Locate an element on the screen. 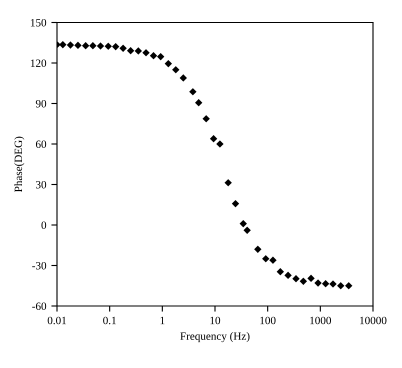 This screenshot has height=368, width=402. x-tick-label: 1 is located at coordinates (162, 320).